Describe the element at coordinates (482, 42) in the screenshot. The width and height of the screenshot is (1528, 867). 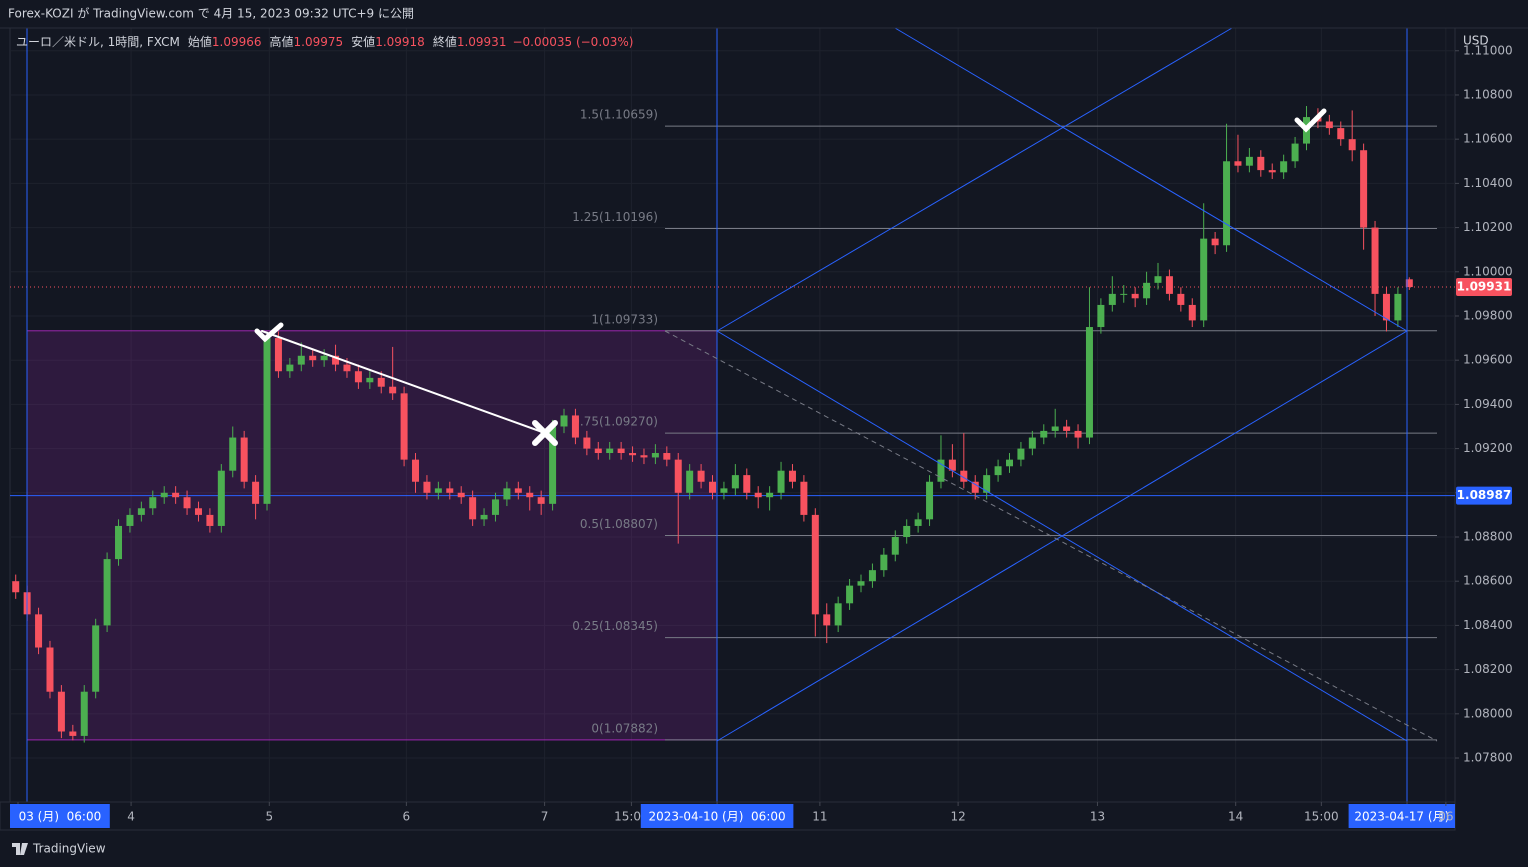
I see `legend-item: 1.09931` at that location.